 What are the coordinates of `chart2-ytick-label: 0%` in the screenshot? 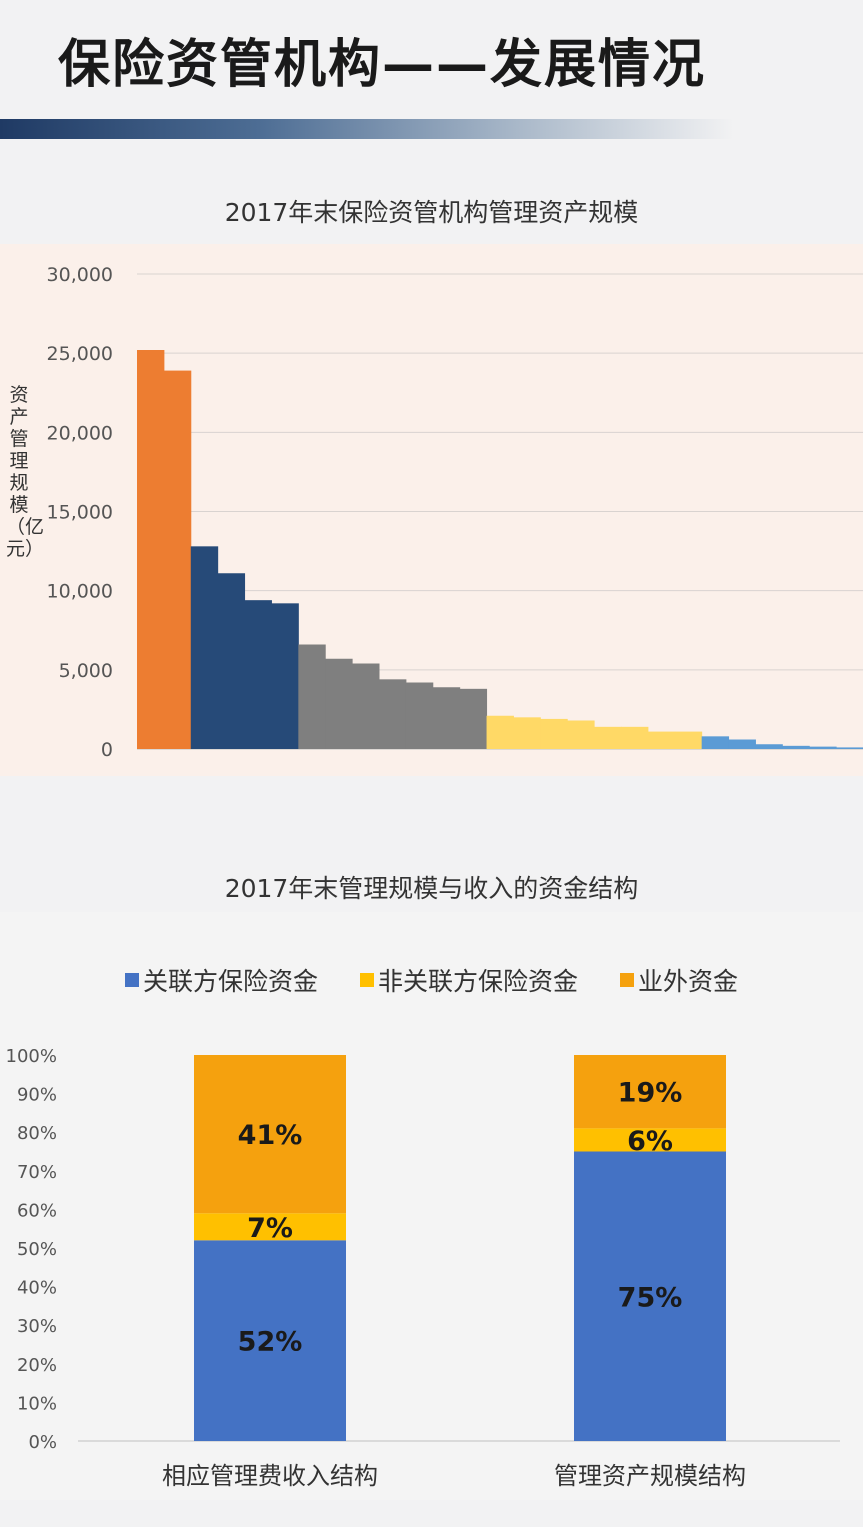 It's located at (42, 1442).